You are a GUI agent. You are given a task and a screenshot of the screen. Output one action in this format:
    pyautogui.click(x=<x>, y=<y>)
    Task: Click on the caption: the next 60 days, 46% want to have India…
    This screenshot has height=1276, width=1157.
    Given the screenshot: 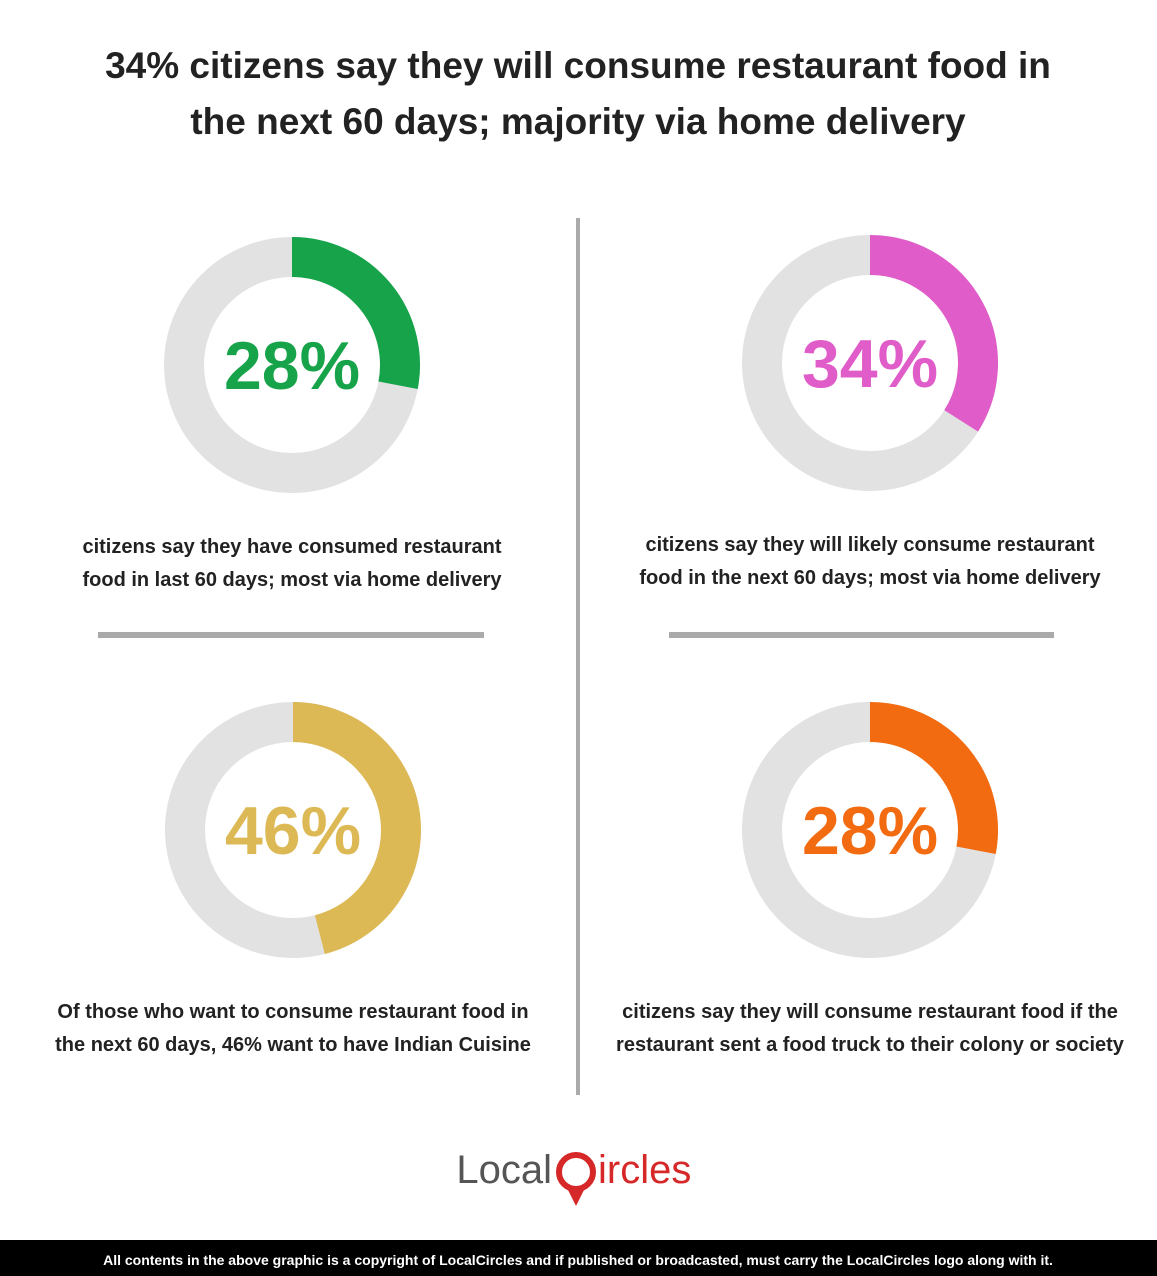 What is the action you would take?
    pyautogui.click(x=293, y=1045)
    